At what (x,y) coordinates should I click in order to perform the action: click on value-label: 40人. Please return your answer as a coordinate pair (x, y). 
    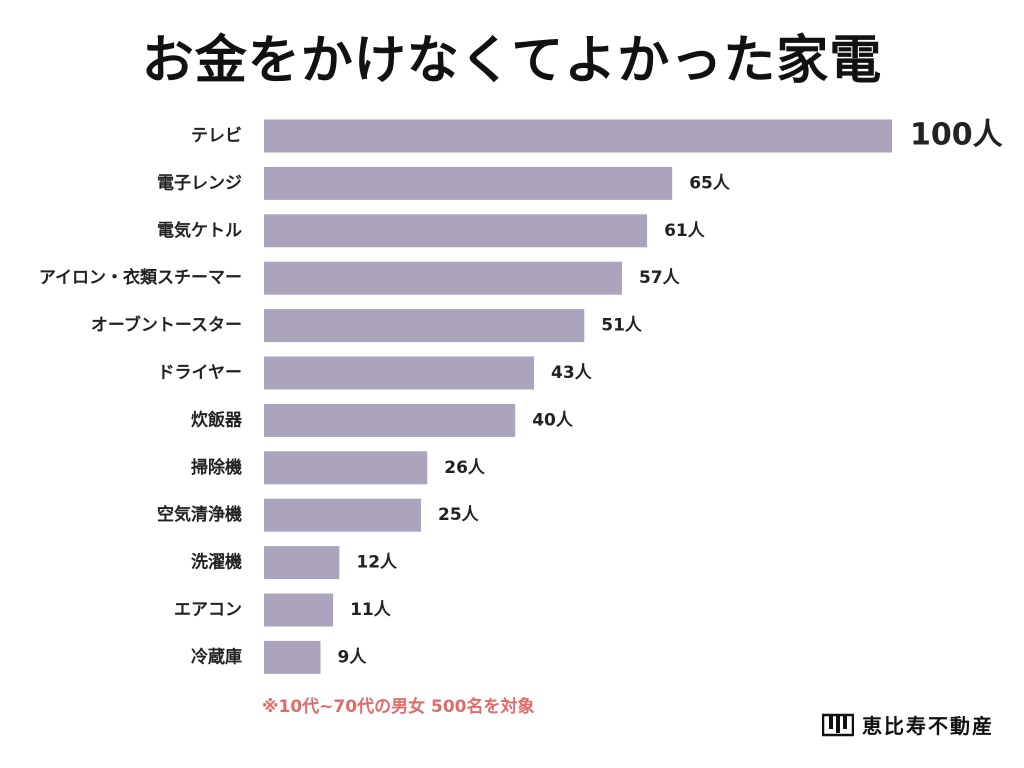
    Looking at the image, I should click on (553, 420).